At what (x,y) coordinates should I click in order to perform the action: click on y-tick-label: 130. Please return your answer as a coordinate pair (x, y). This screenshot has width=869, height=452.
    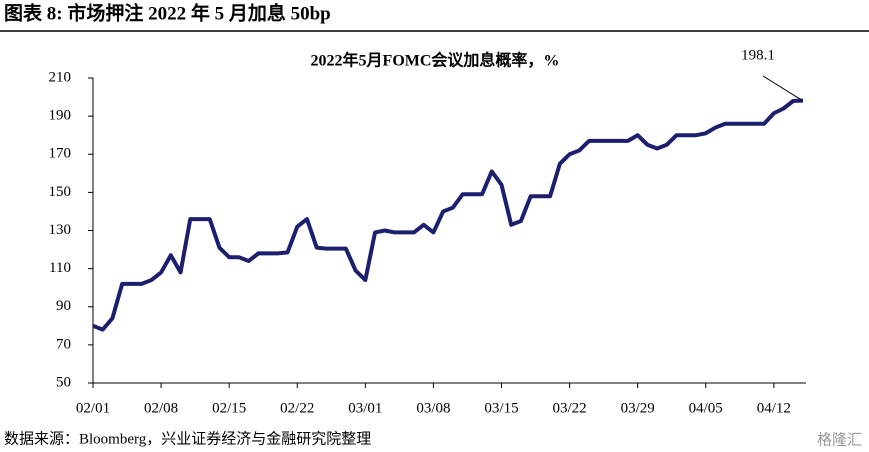
    Looking at the image, I should click on (60, 230).